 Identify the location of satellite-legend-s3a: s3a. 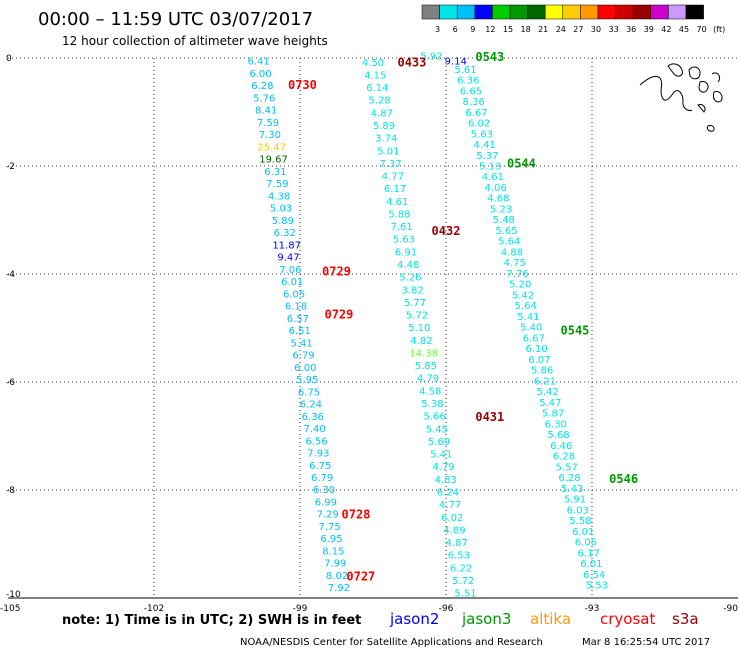
(685, 619).